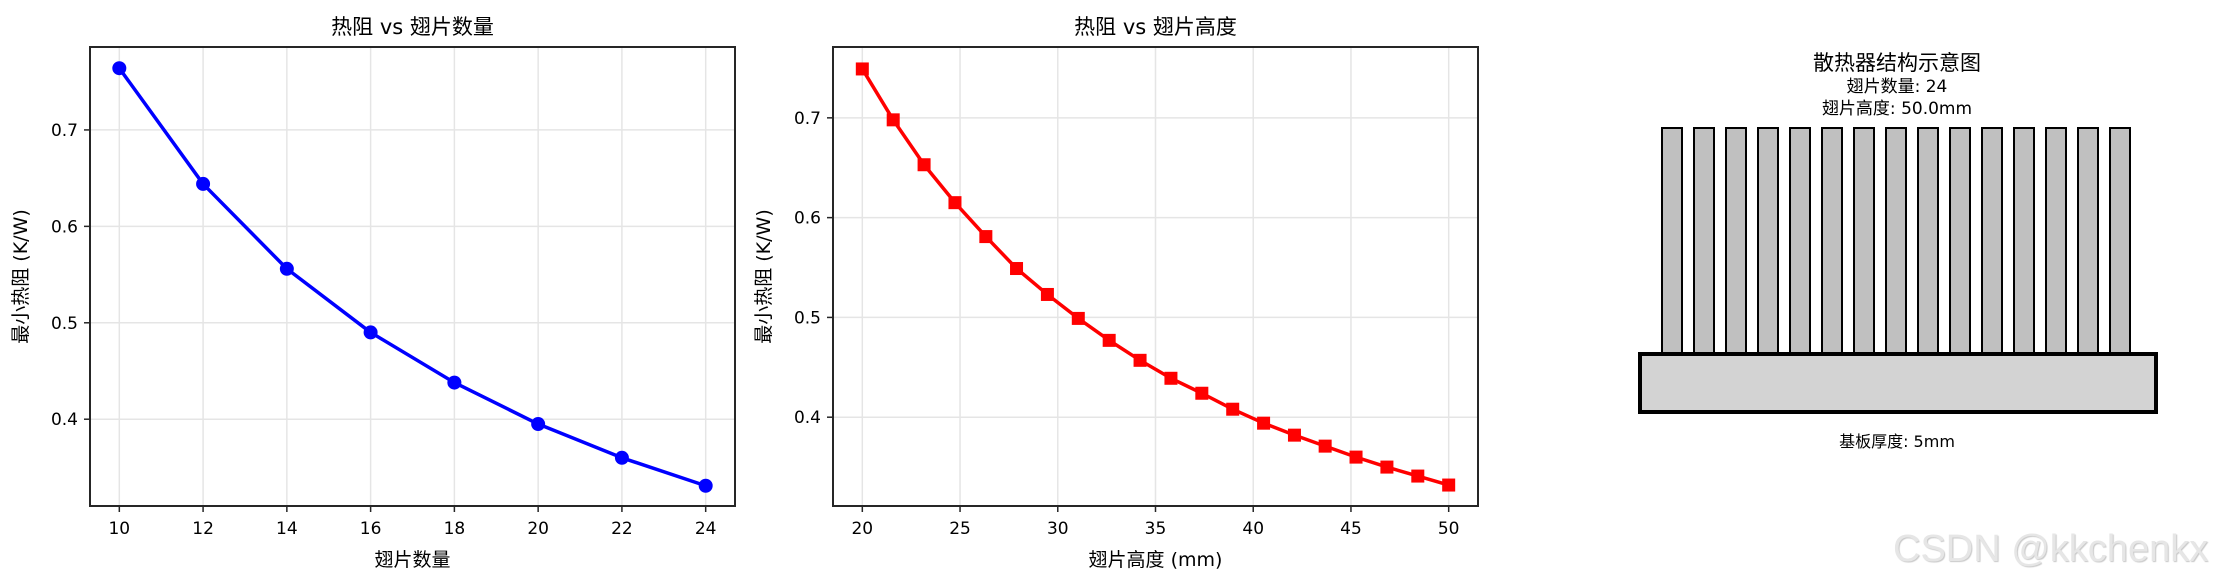 The image size is (2236, 584). What do you see at coordinates (1156, 560) in the screenshot?
I see `x-axis-label: 翅片高度 (mm)` at bounding box center [1156, 560].